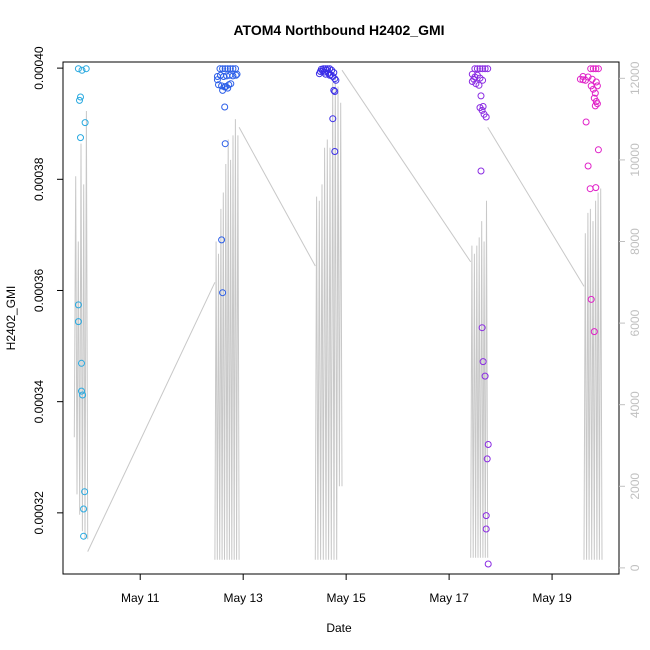  Describe the element at coordinates (140, 598) in the screenshot. I see `x-tick-label-1: May 11` at that location.